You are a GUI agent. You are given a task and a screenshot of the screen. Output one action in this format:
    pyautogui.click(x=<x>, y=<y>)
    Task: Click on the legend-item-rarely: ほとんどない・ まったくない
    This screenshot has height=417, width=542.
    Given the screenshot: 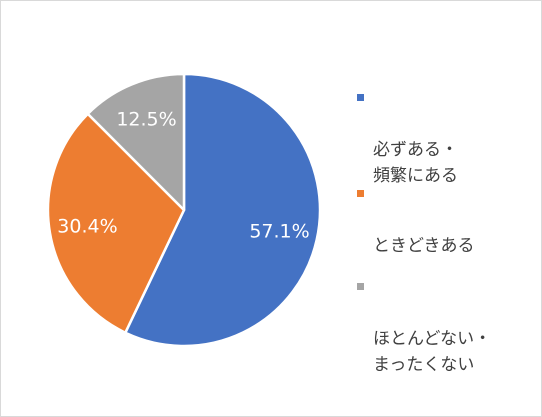 What is the action you would take?
    pyautogui.click(x=424, y=326)
    